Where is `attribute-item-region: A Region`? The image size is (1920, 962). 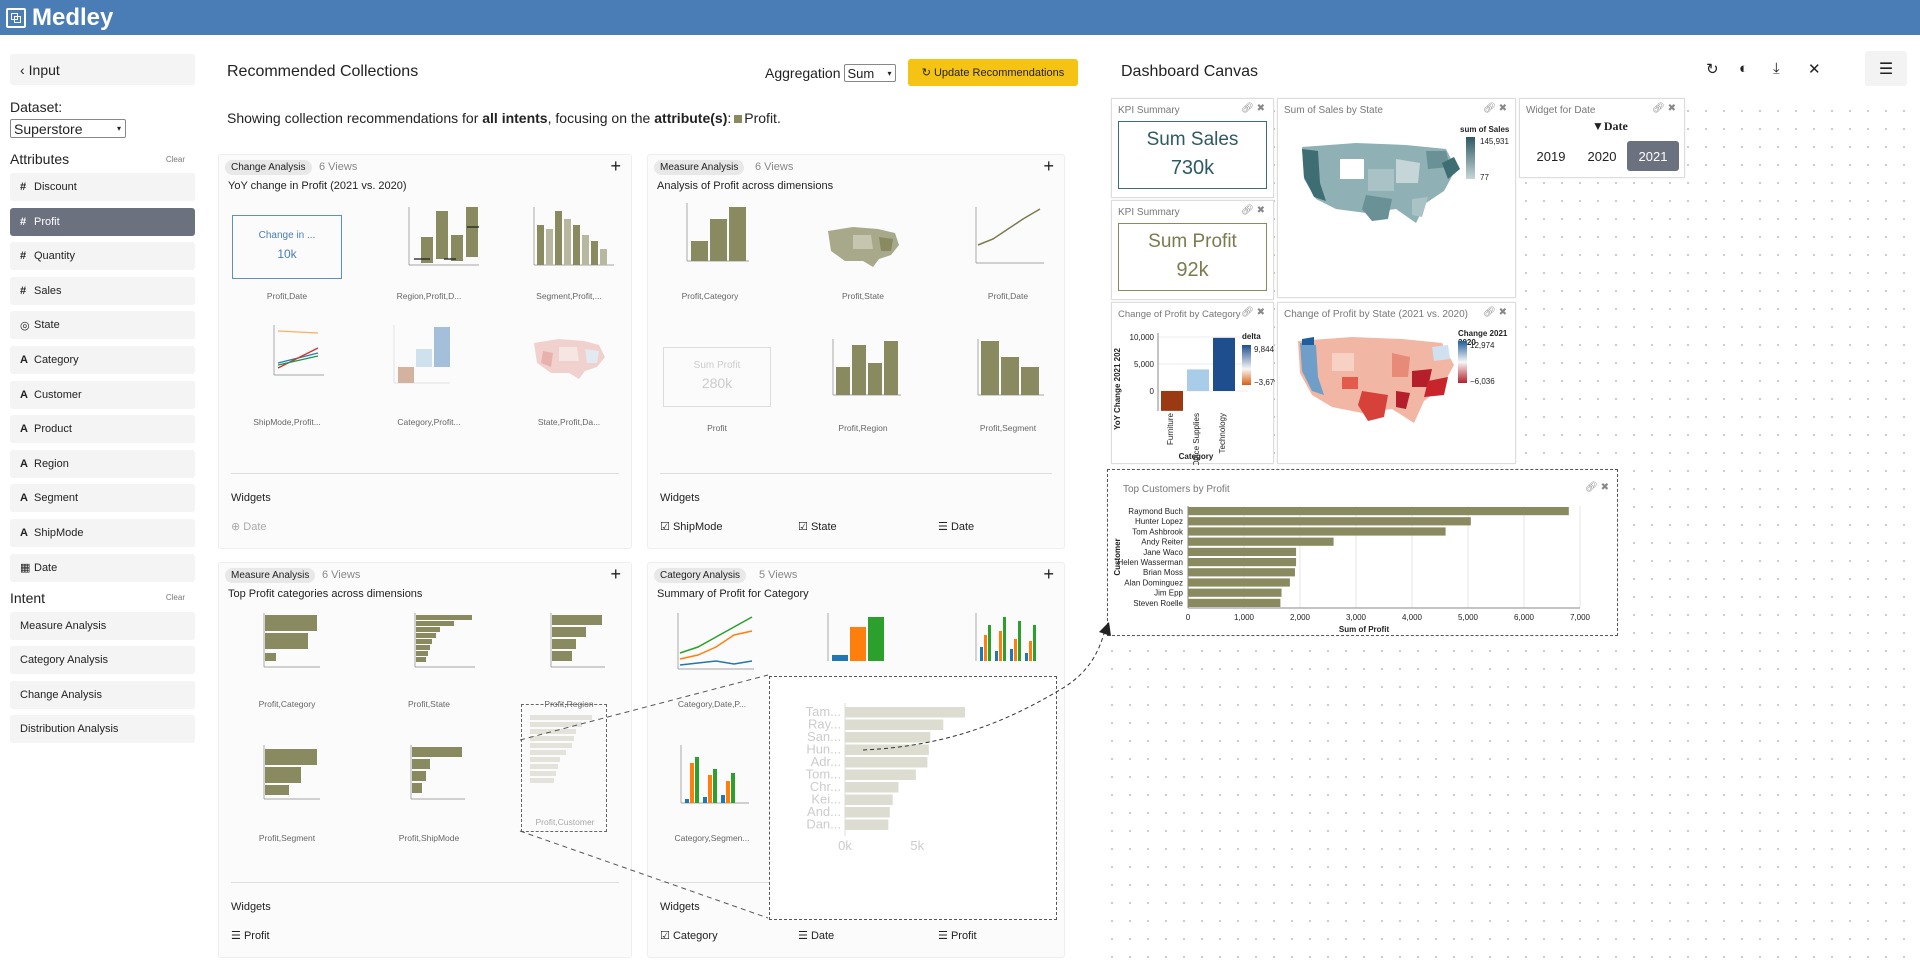
attribute-item-region: A Region is located at coordinates (102, 463).